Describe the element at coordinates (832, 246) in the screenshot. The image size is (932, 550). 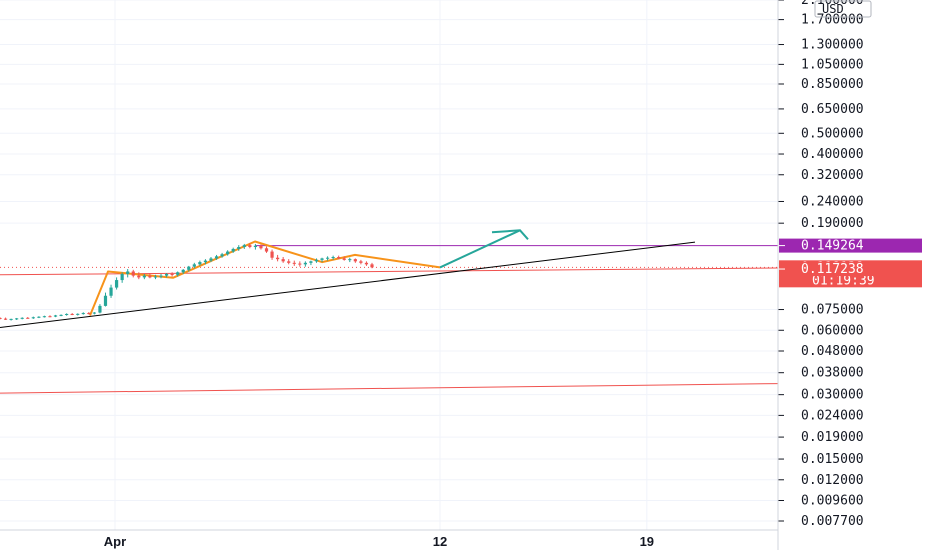
I see `price-badge-value: 0.149264` at that location.